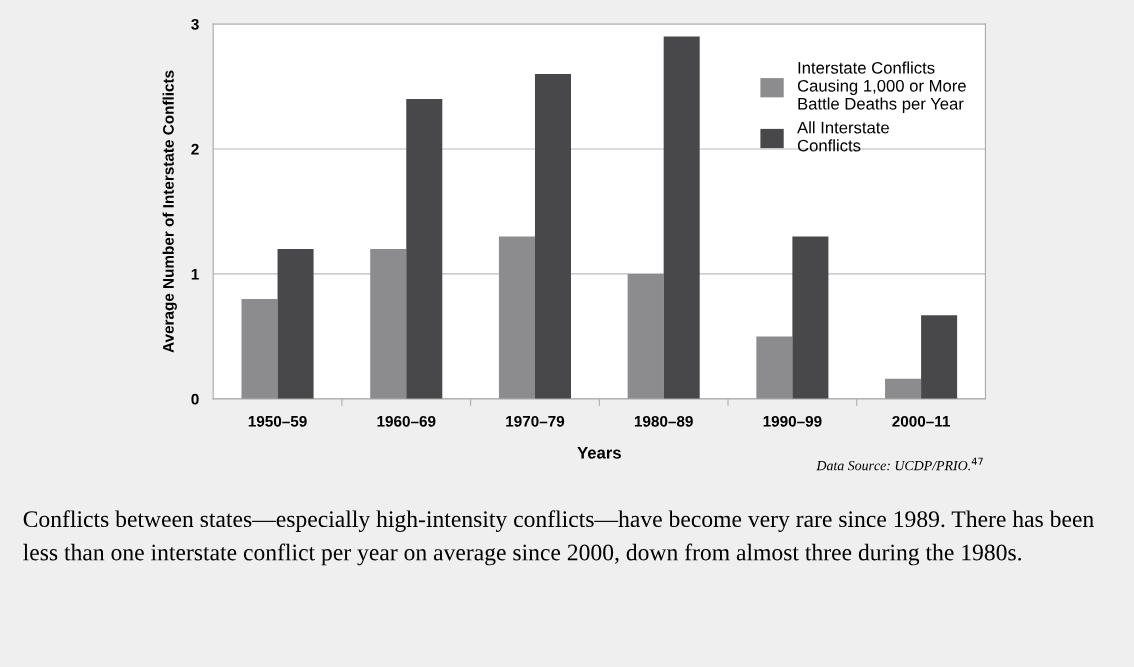 The image size is (1134, 667). Describe the element at coordinates (558, 538) in the screenshot. I see `text: Conflicts between states—especially high-intensity conflicts—have become very rare since 1989. There has been less than one interstate conflict per year on average since 2000, down from almost three during the 1980s.` at that location.